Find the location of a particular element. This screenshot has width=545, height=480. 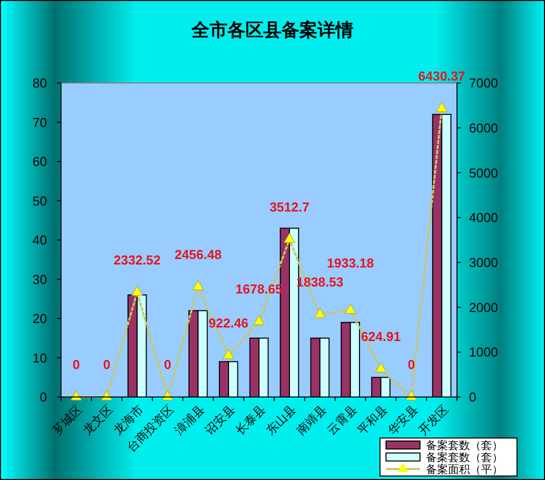

y2-tick-label: 0 is located at coordinates (472, 397).